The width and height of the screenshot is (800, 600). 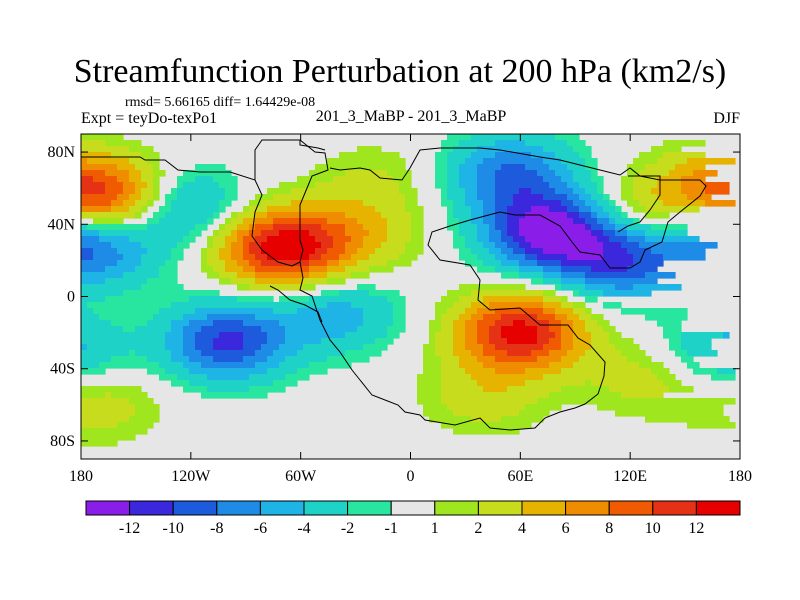 I want to click on y-tick-label: 40N, so click(x=61, y=224).